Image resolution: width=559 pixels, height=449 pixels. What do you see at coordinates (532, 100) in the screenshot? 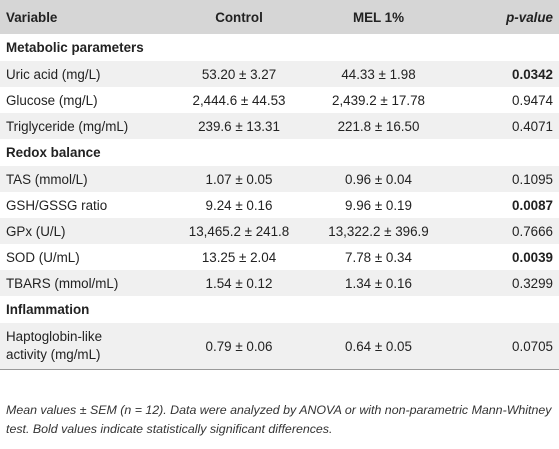
I see `row-pvalue: 0.9474` at bounding box center [532, 100].